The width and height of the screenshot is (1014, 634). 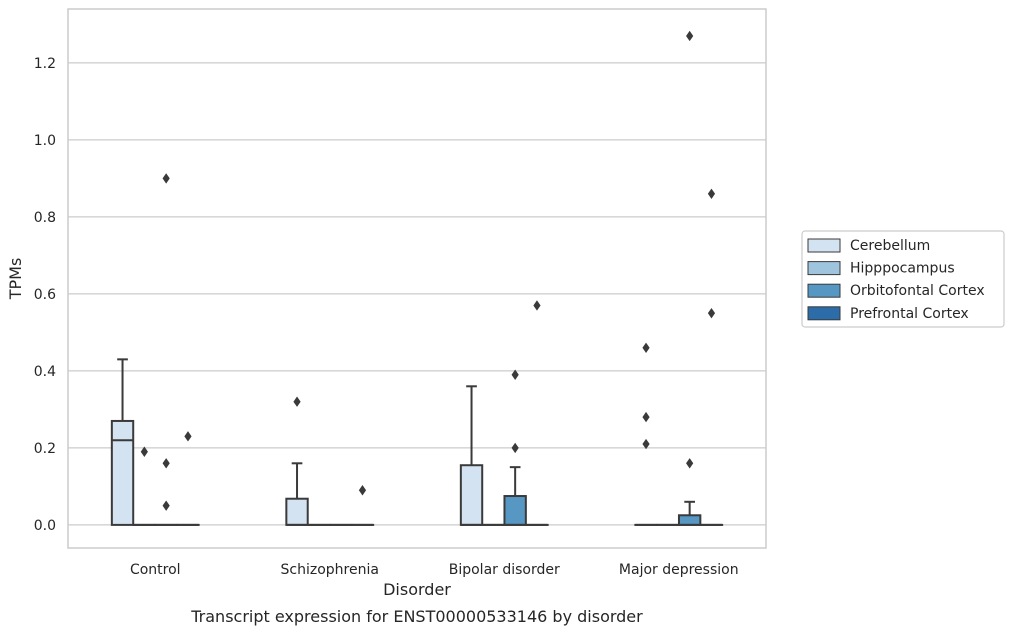 What do you see at coordinates (45, 372) in the screenshot?
I see `y-tick-label: 0.4` at bounding box center [45, 372].